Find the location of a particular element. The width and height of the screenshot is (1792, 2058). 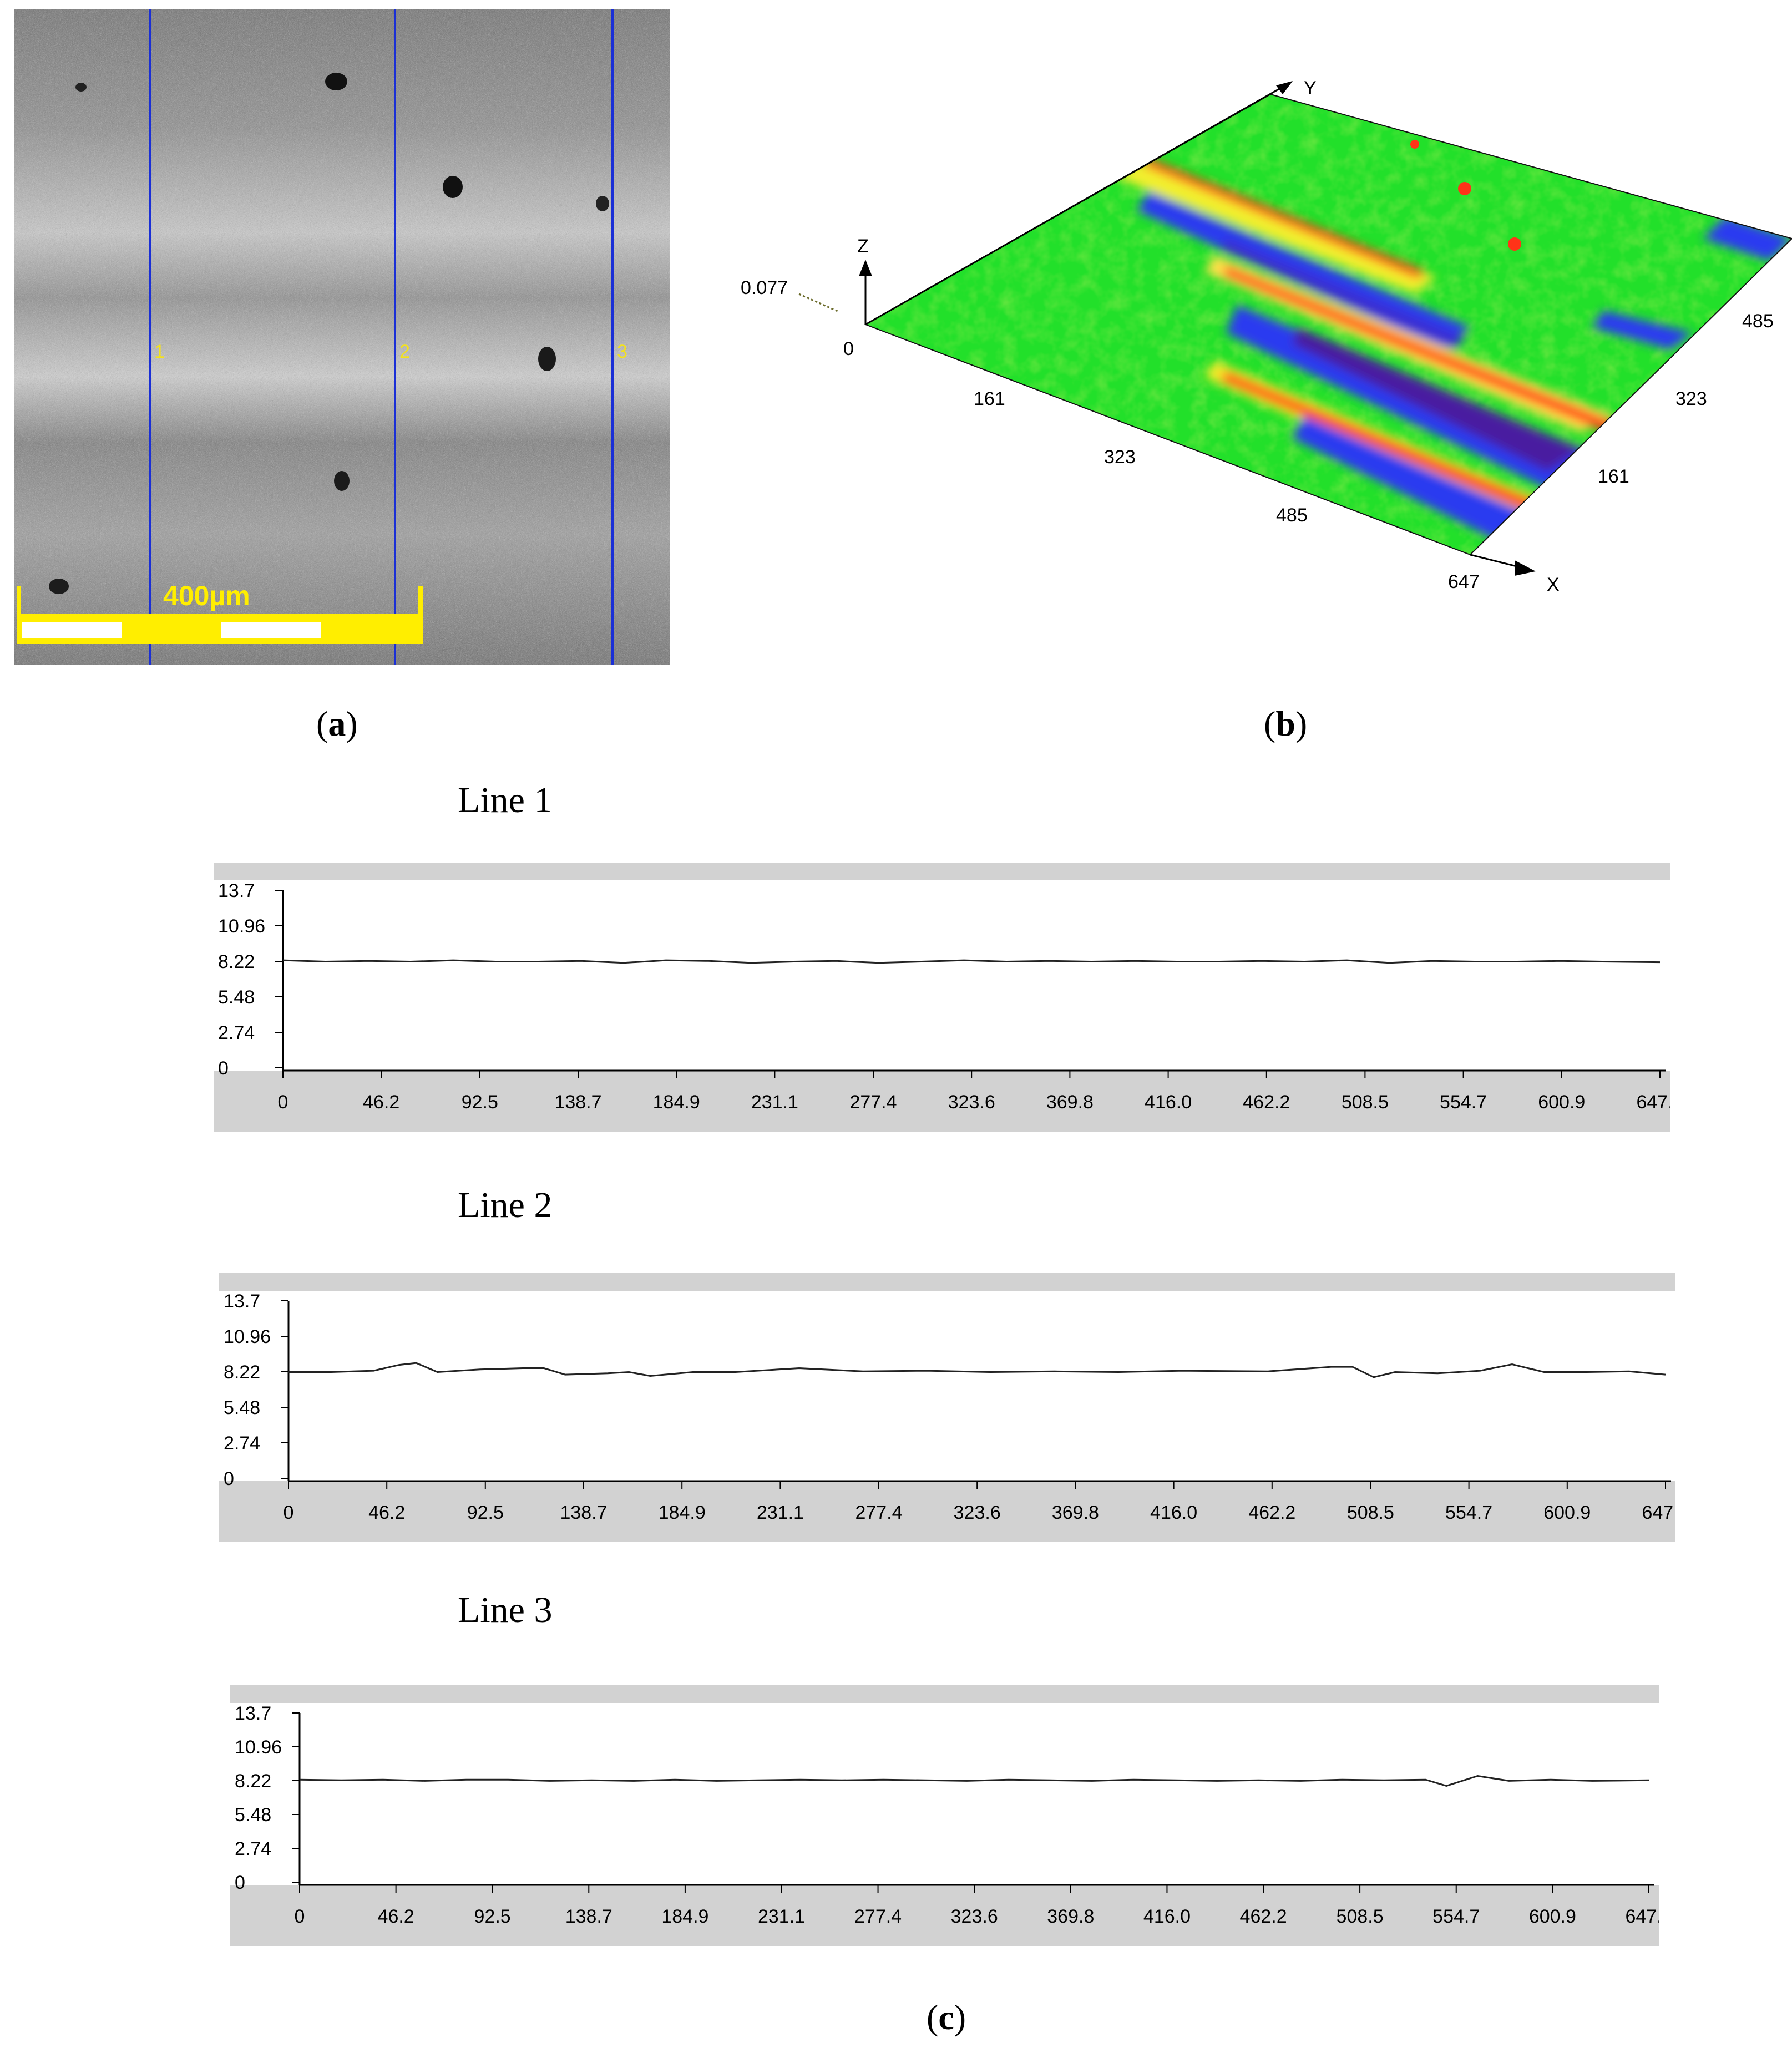

x-tick-647: 647 is located at coordinates (1464, 581).